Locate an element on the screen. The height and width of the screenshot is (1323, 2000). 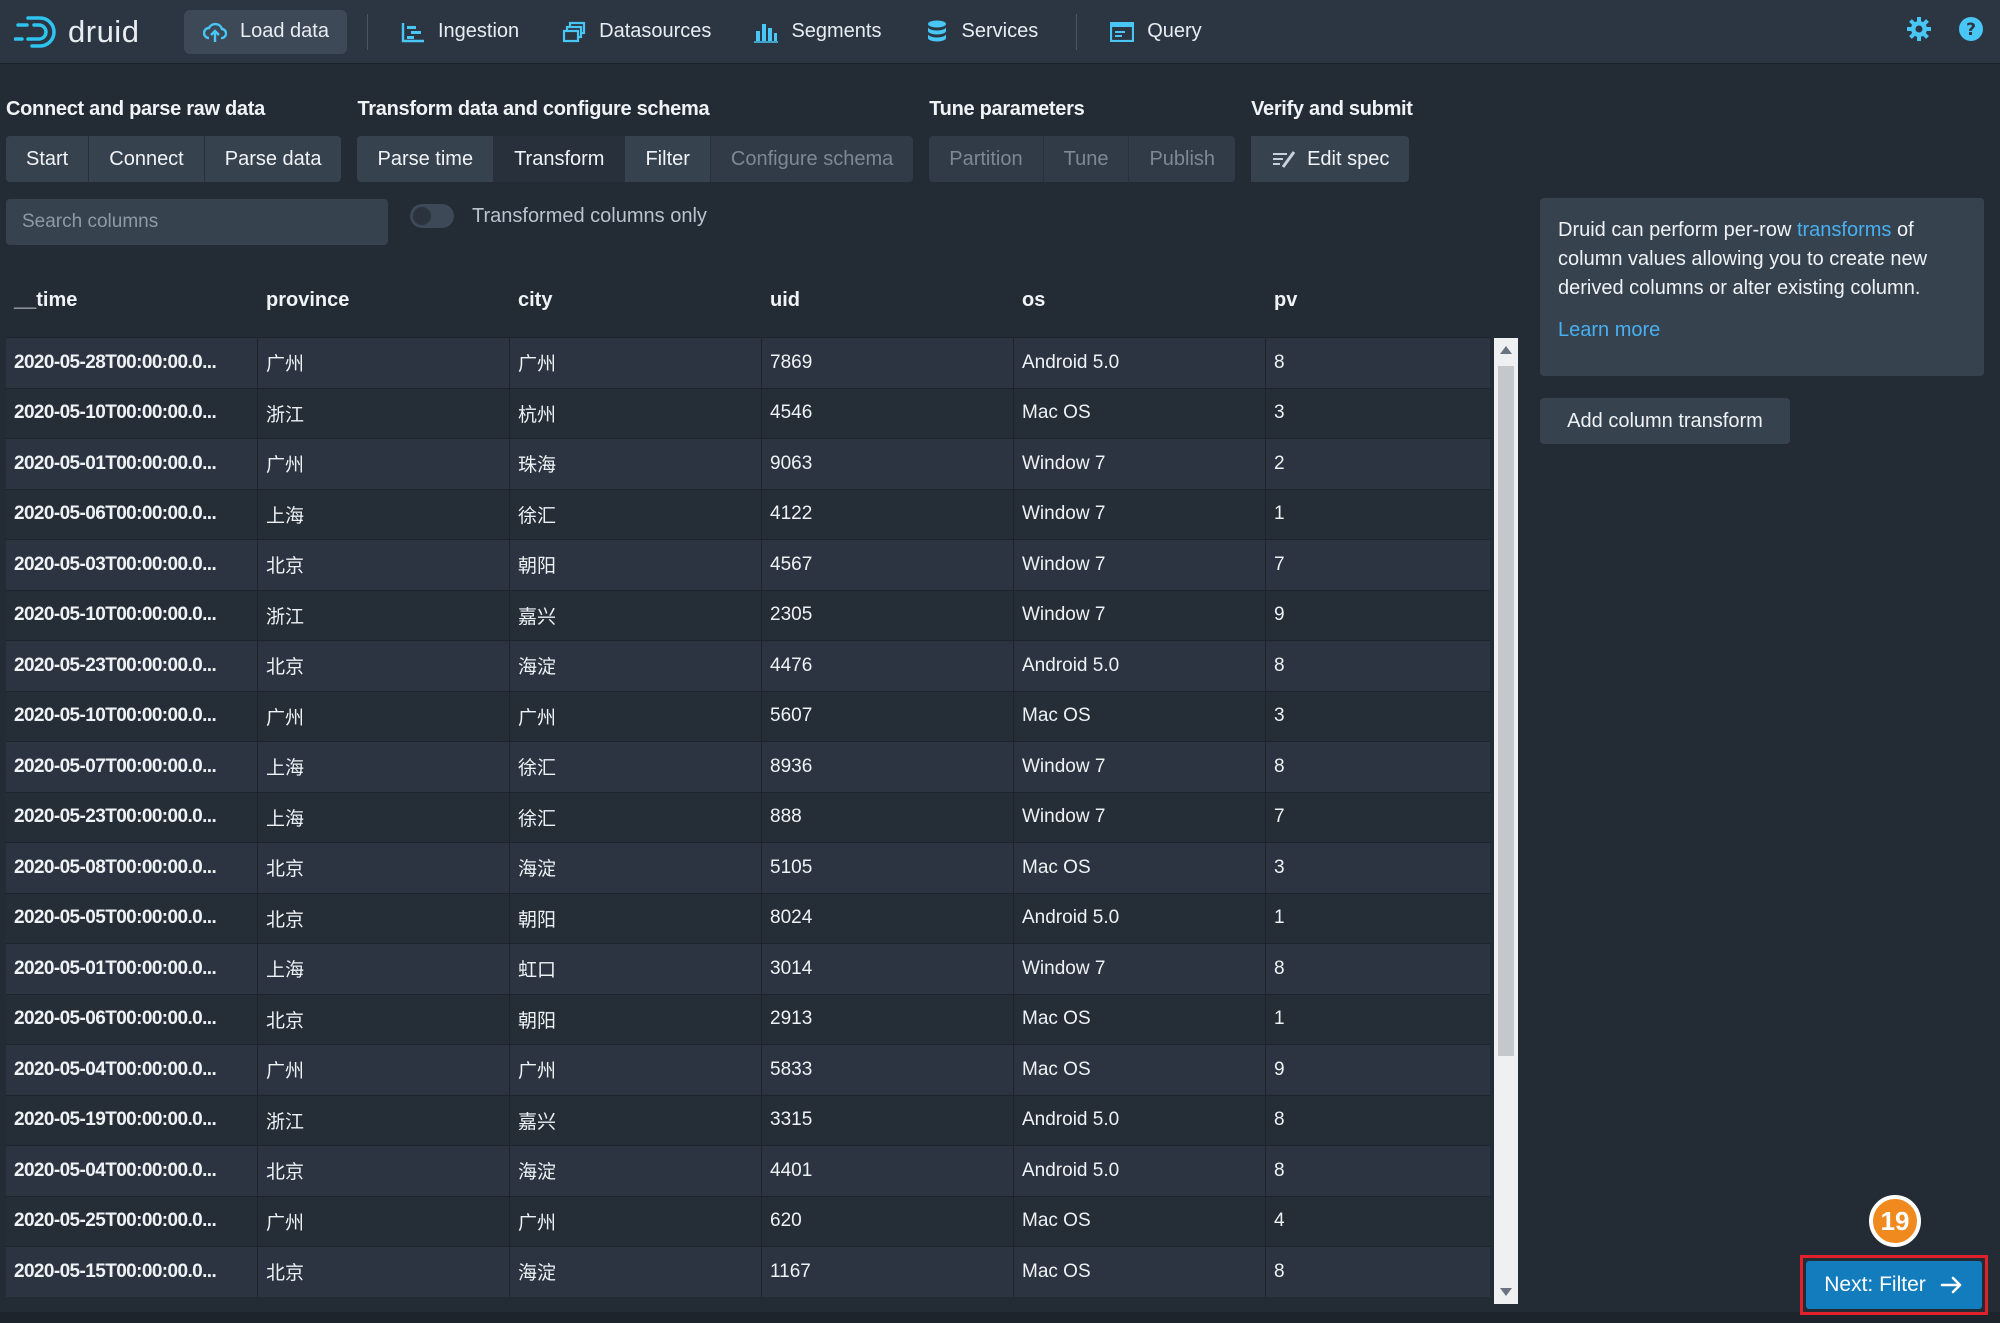
cell-os: Mac OS is located at coordinates (1140, 1221).